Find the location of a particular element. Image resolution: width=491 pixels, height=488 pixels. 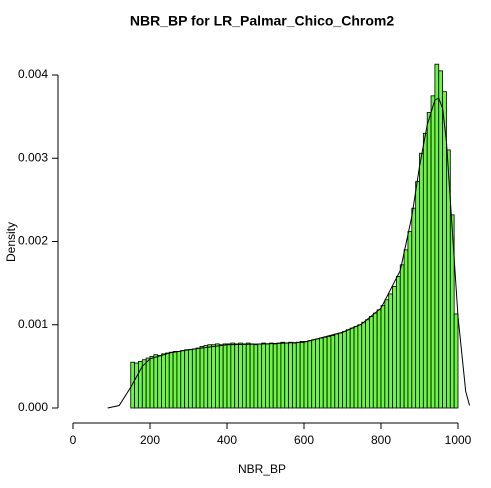

chart-title: NBR_BP for LR_Palmar_Chico_Chrom2 is located at coordinates (262, 21).